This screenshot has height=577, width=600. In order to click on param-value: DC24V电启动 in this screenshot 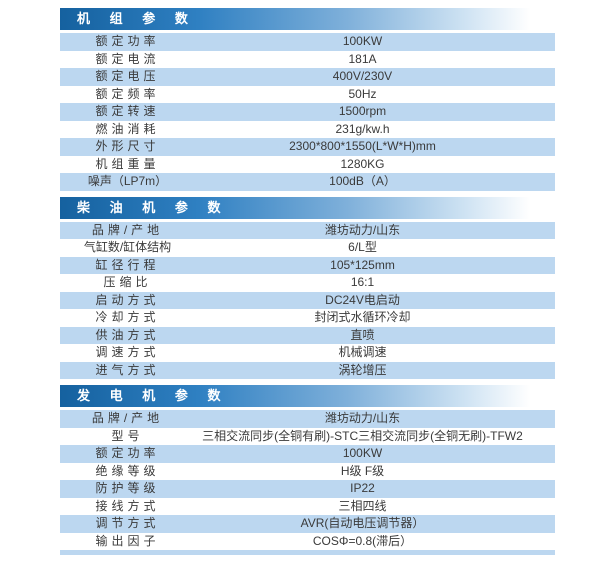, I will do `click(362, 299)`.